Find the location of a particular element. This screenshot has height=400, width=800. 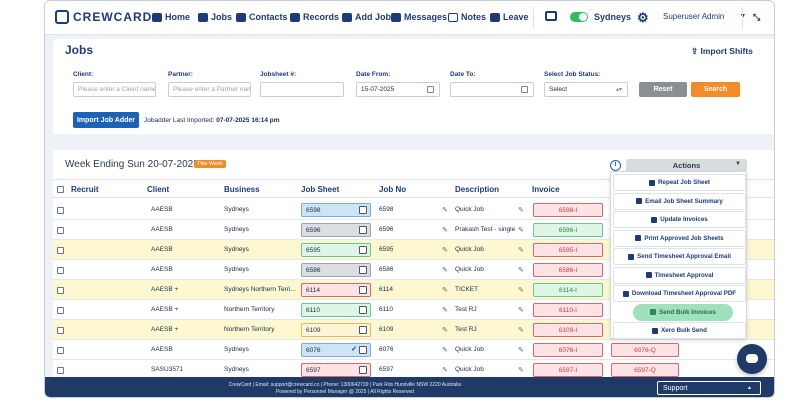

actions-menu-item: Email Job Sheet Summary is located at coordinates (679, 201).